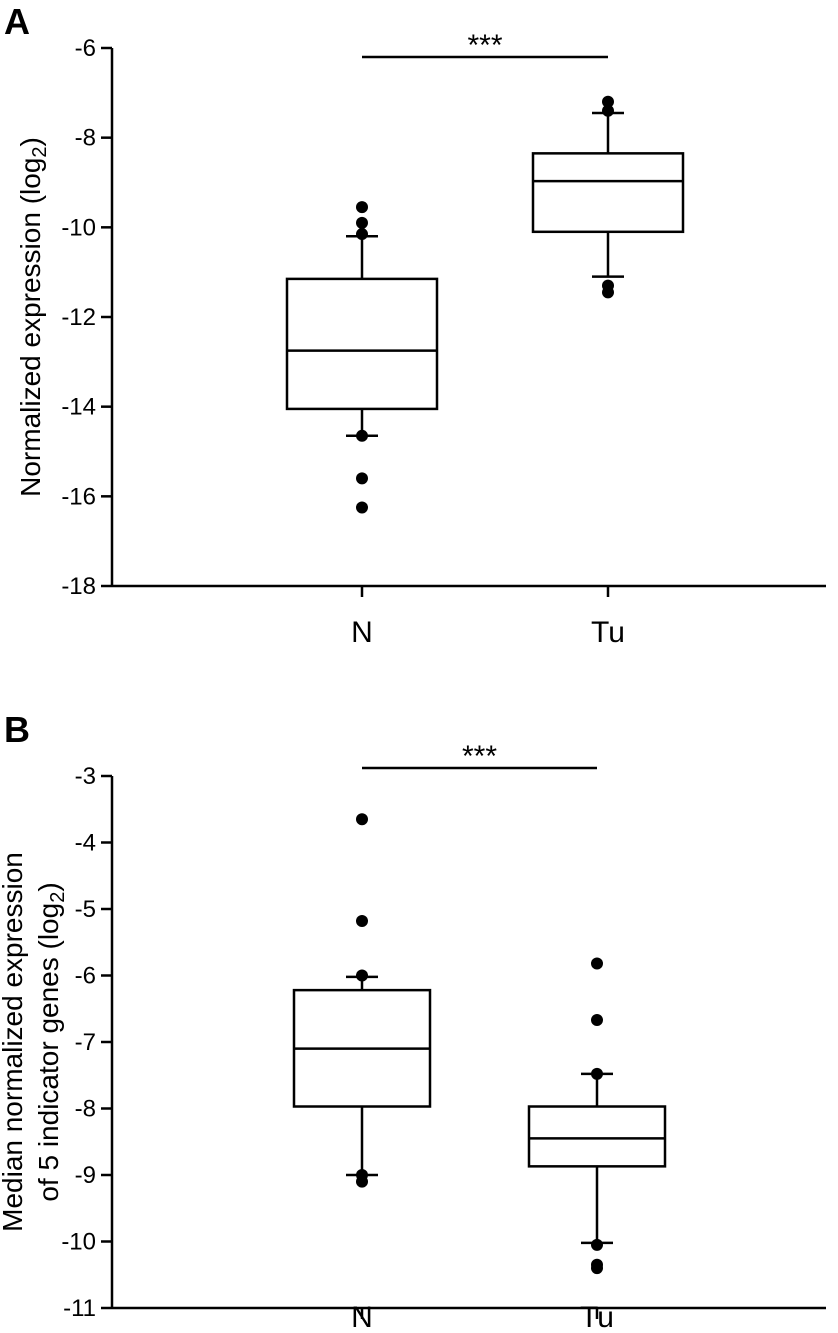 This screenshot has height=1333, width=838. Describe the element at coordinates (85, 776) in the screenshot. I see `y-tick-label: -3` at that location.